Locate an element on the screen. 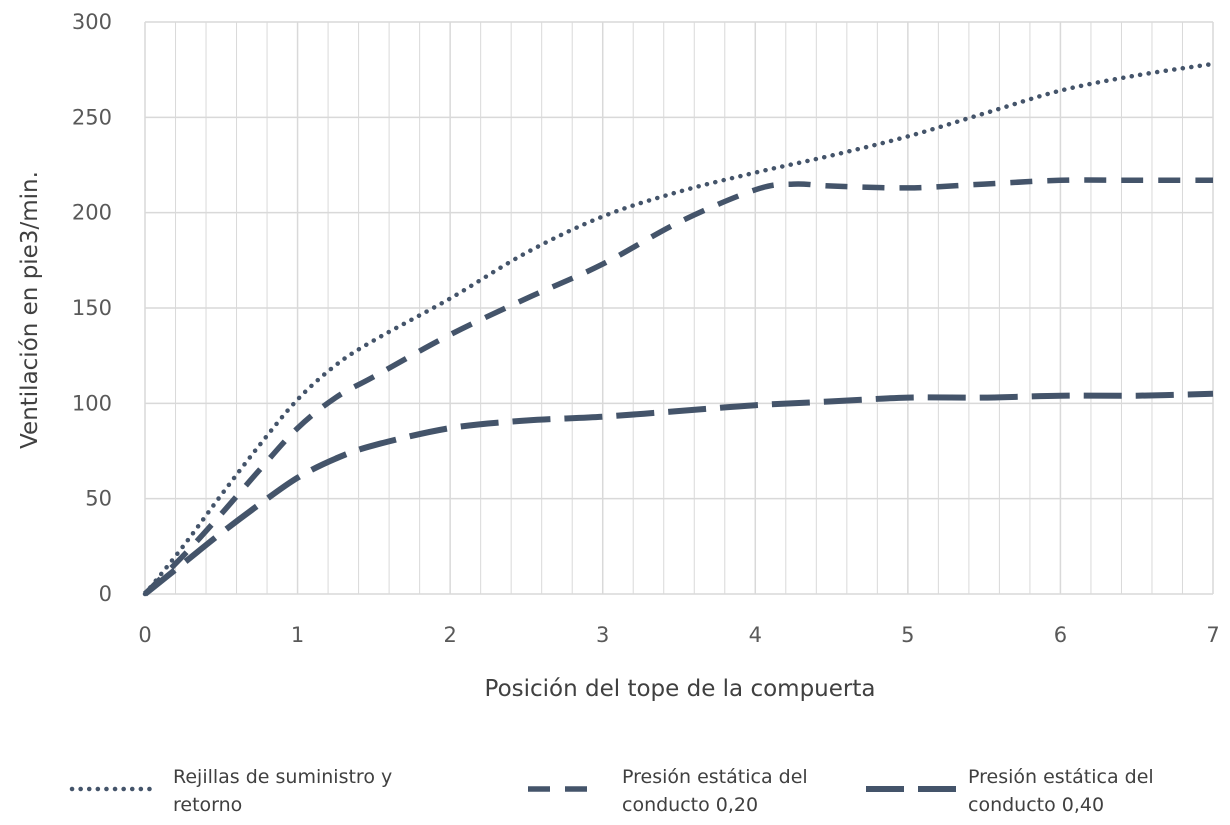  legend-label: conducto 0,40 is located at coordinates (1036, 805).